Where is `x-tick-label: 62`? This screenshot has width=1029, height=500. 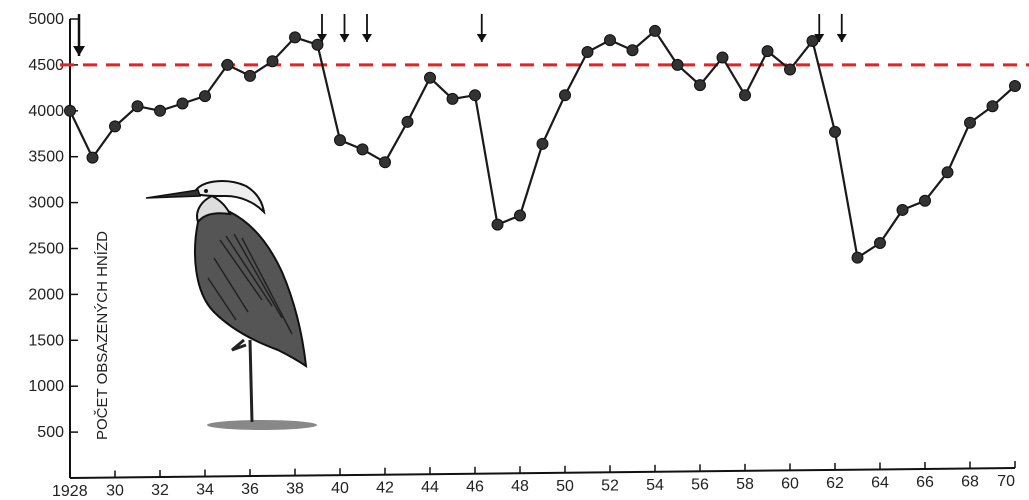 x-tick-label: 62 is located at coordinates (835, 483).